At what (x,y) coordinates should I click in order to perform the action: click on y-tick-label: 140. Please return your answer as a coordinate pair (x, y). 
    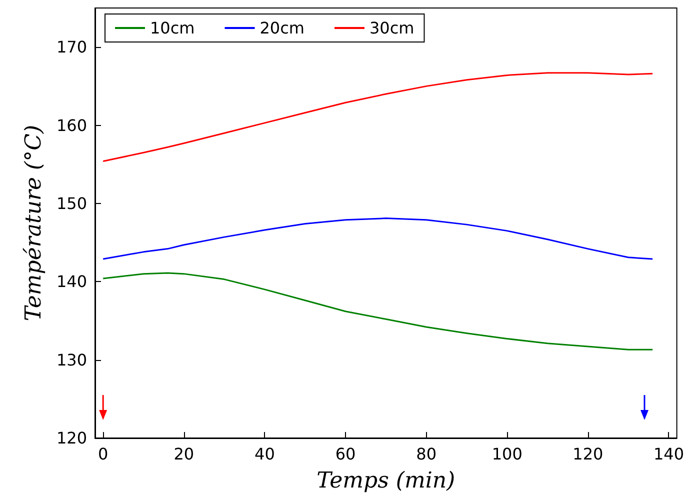
    Looking at the image, I should click on (71, 282).